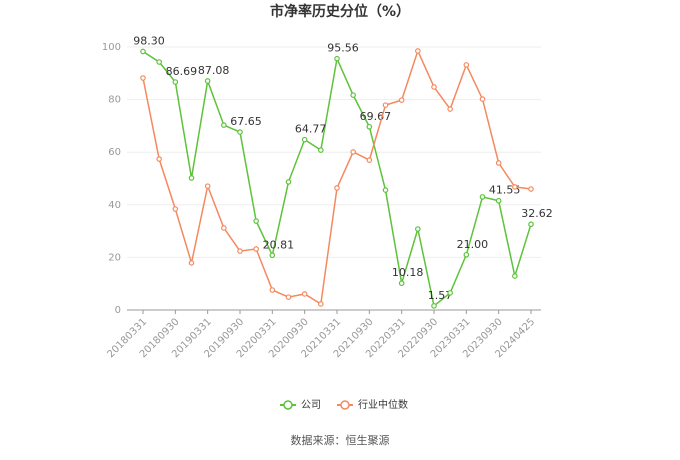  I want to click on legend-label: 行业中位数, so click(383, 404).